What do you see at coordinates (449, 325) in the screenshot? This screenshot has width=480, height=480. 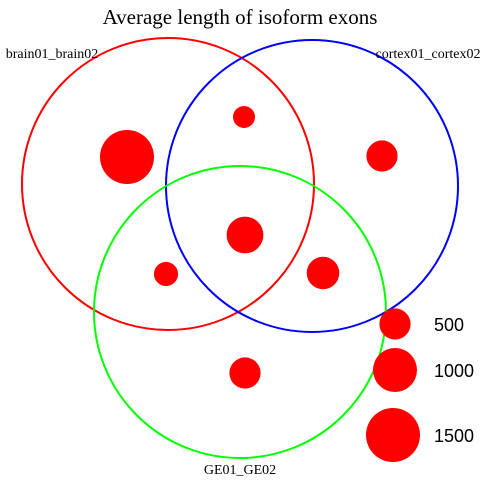 I see `legend-label-500: 500` at bounding box center [449, 325].